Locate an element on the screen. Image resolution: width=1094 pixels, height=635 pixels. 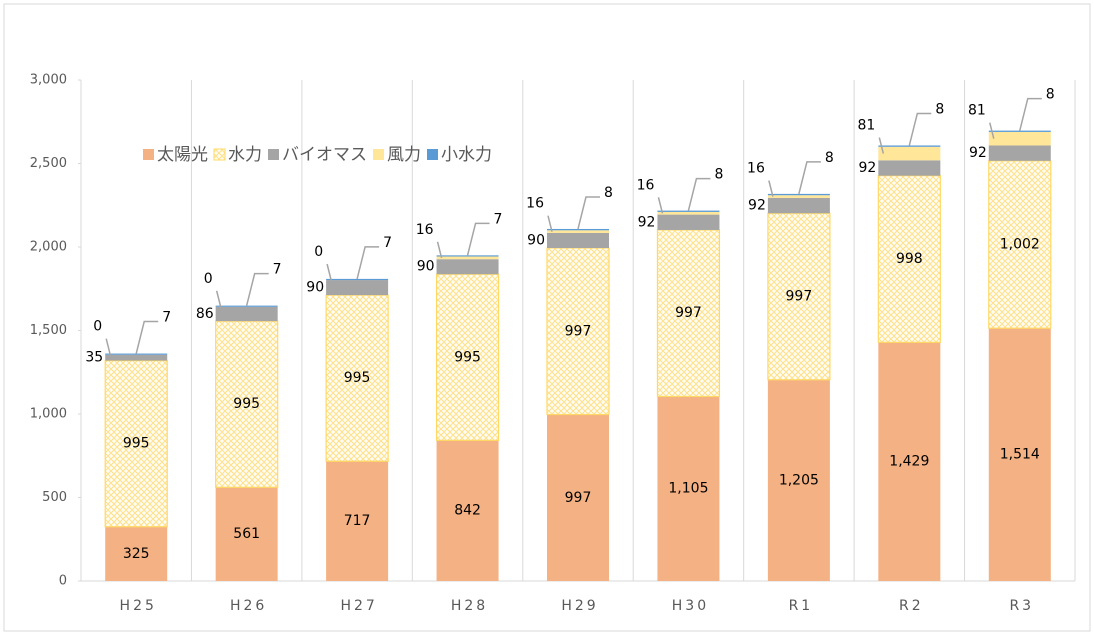
y-tick-label: 2,500 is located at coordinates (48, 163).